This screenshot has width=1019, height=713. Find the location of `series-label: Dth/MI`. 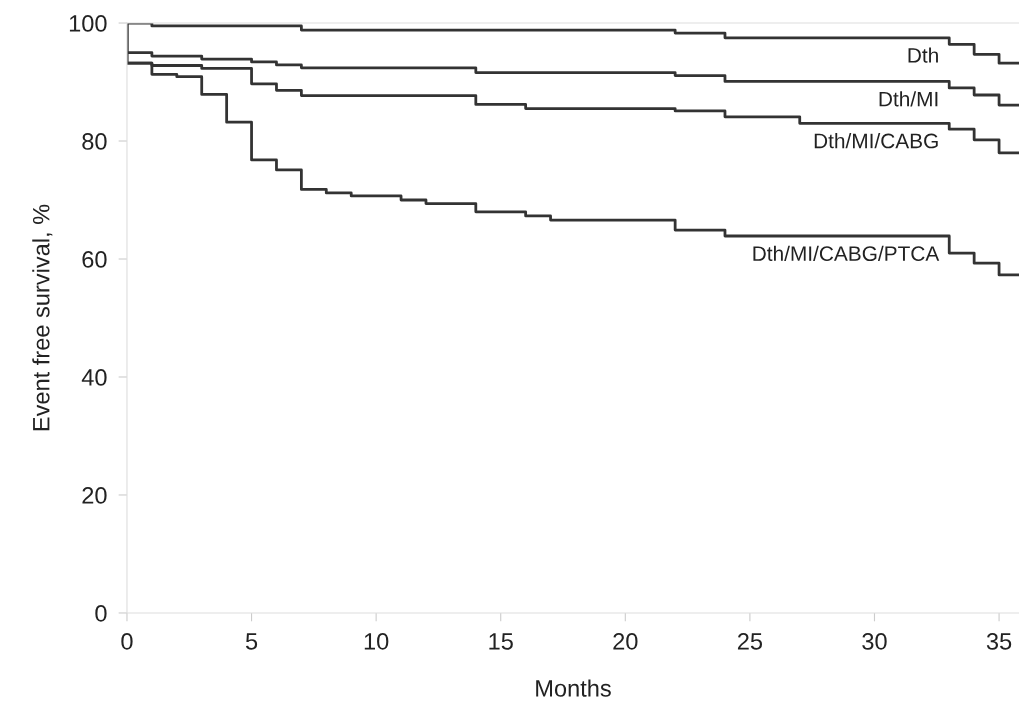

series-label: Dth/MI is located at coordinates (908, 99).